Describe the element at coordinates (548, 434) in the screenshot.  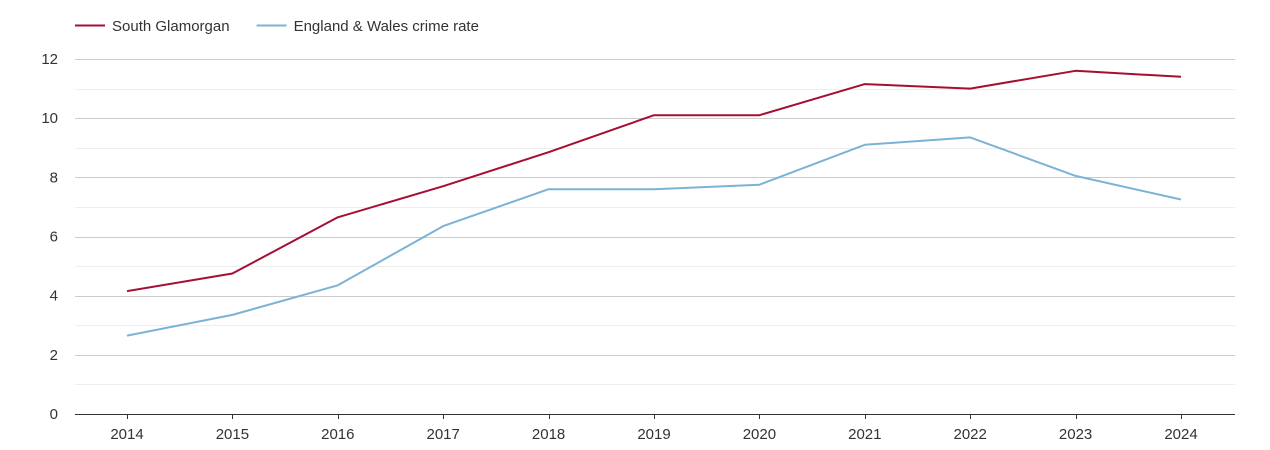
I see `x-tick-label: 2018` at that location.